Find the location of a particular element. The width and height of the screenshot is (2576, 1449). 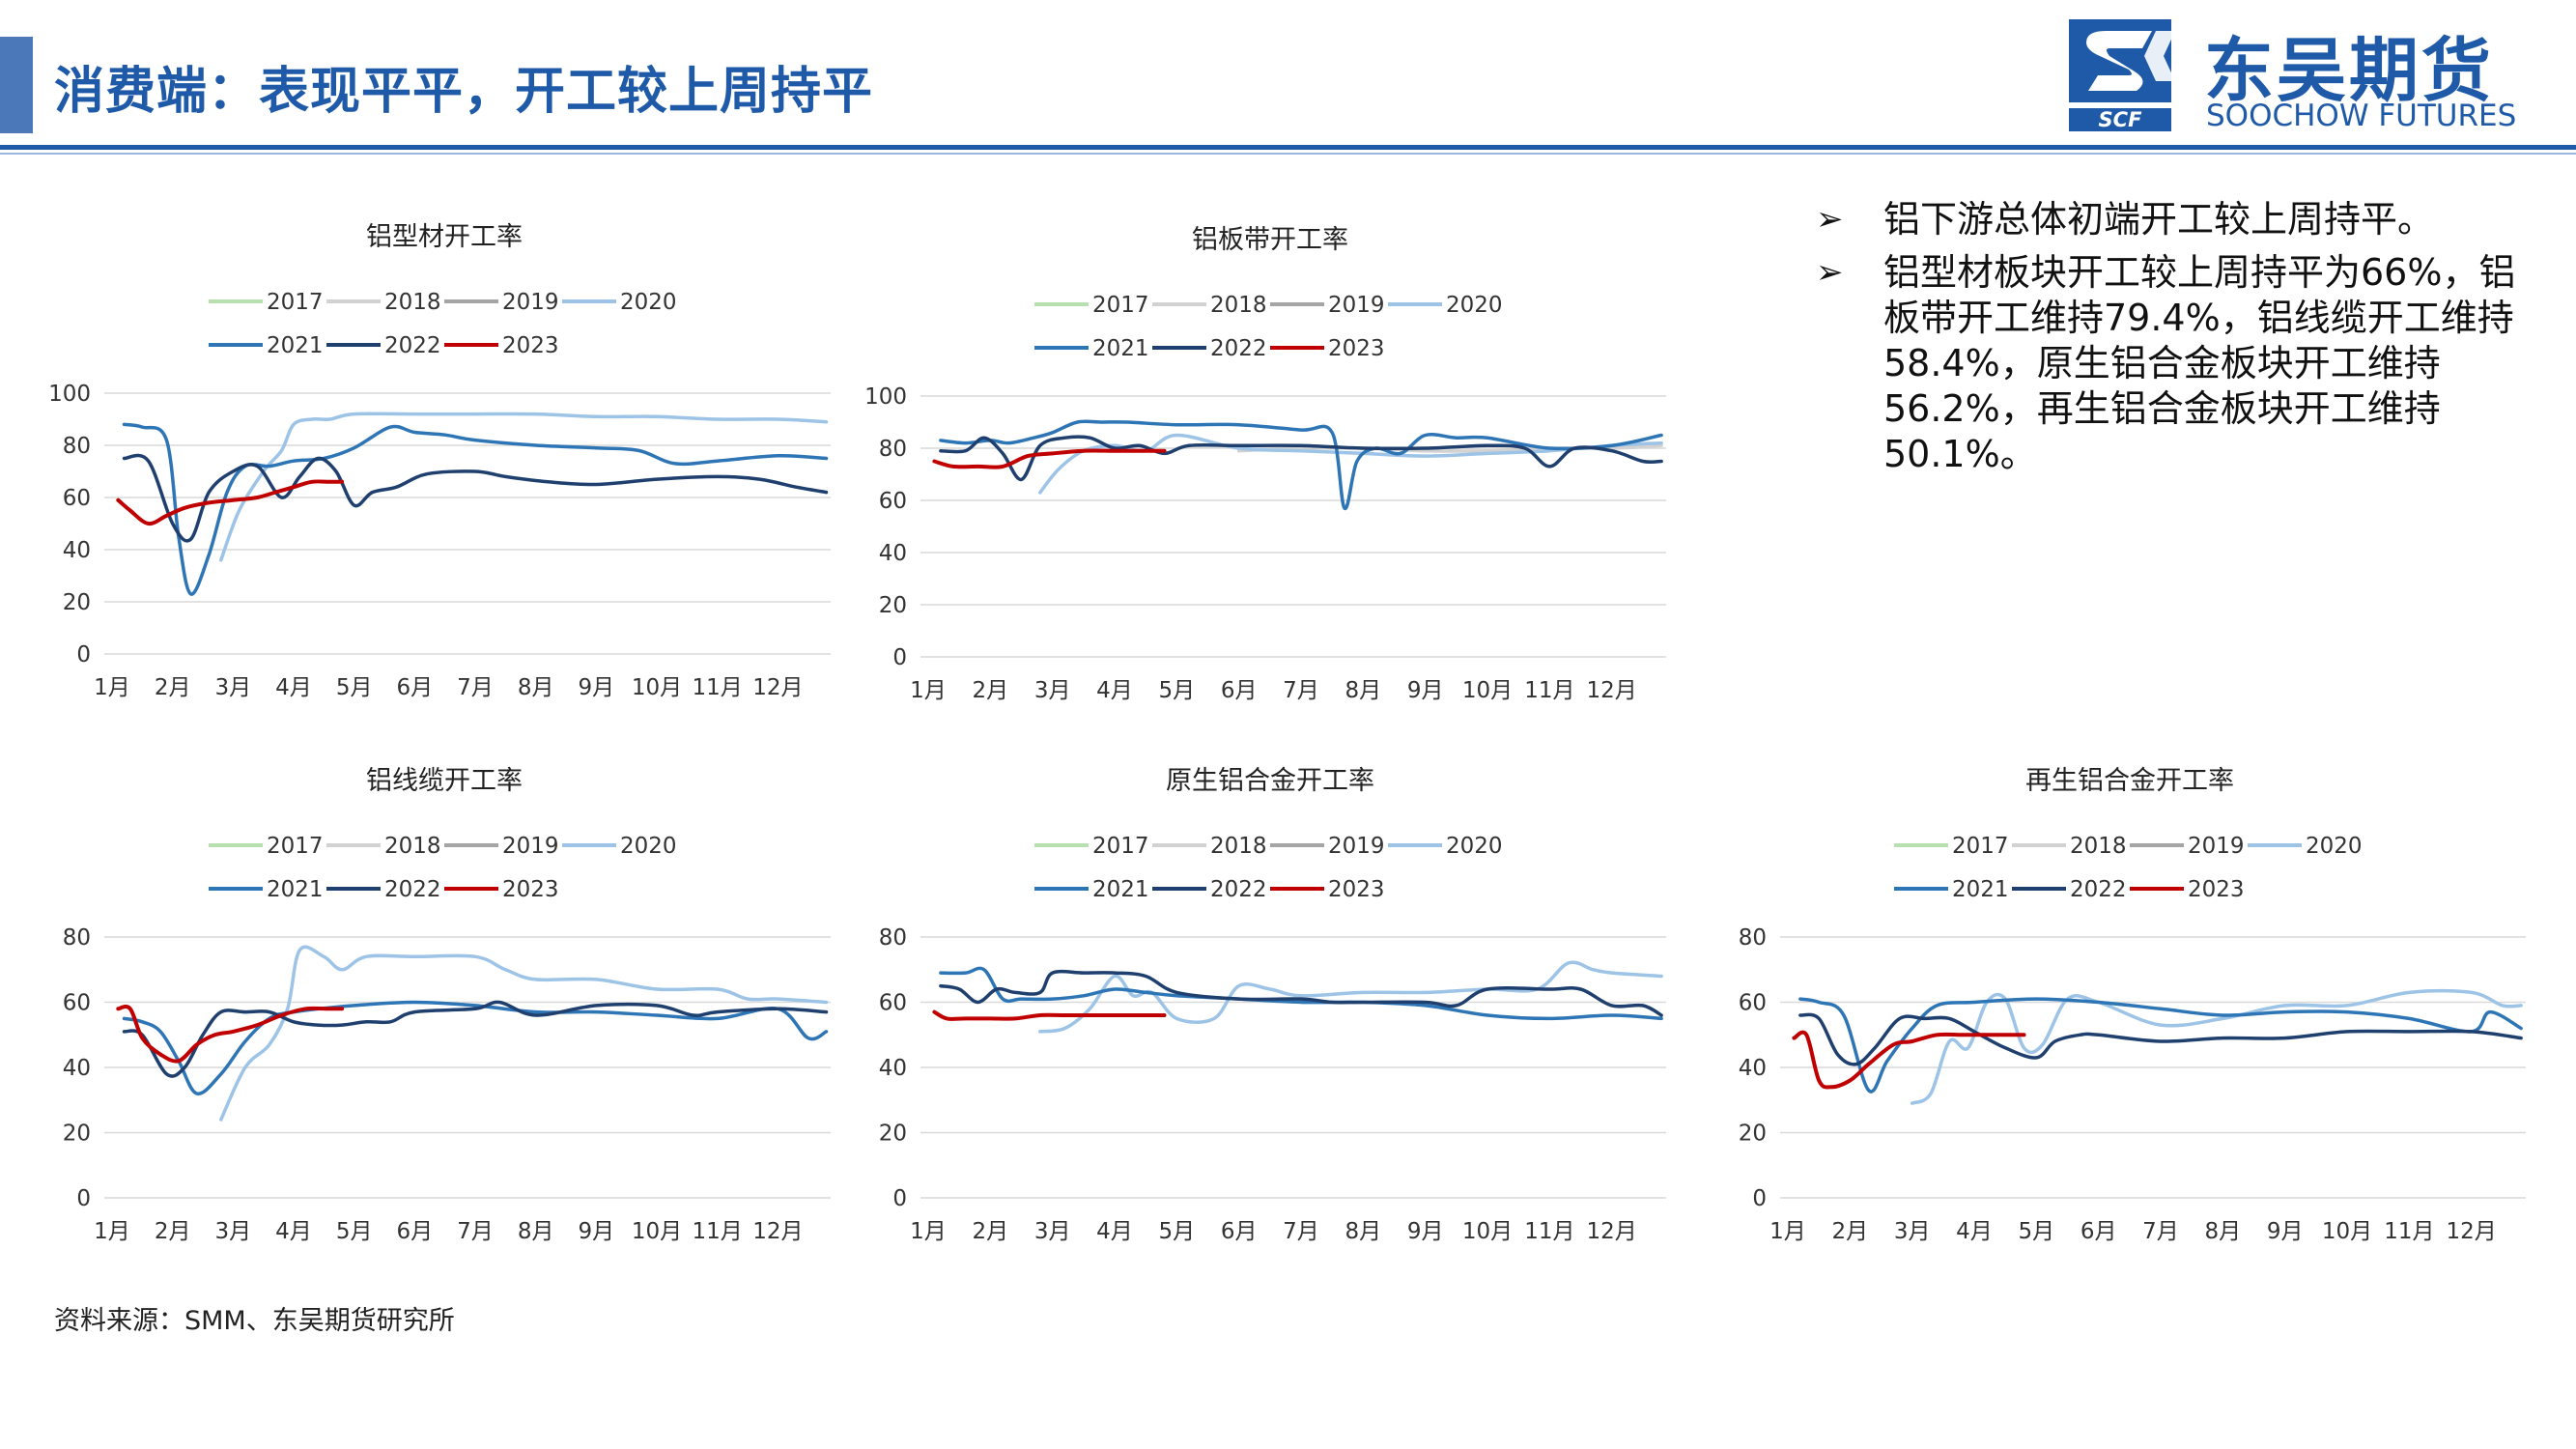

chart-title: 再生铝合金开工率 is located at coordinates (2129, 781).